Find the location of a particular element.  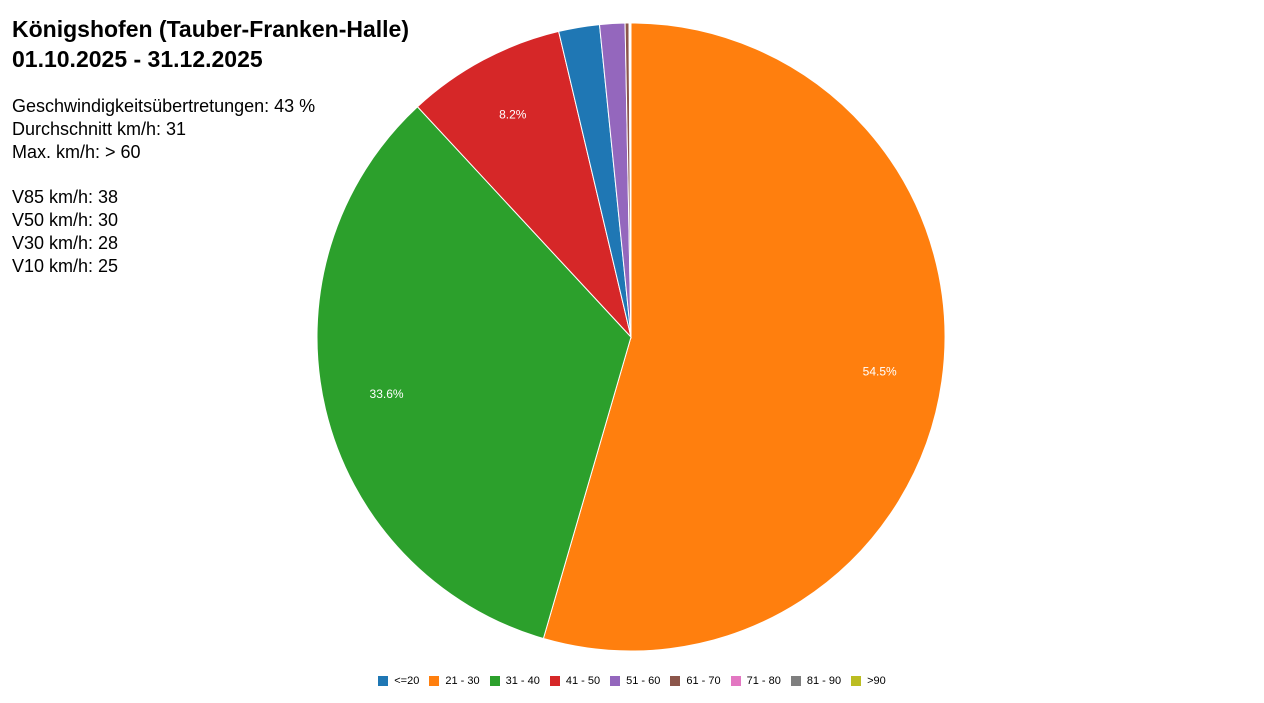

legend-label: >90 is located at coordinates (876, 681).